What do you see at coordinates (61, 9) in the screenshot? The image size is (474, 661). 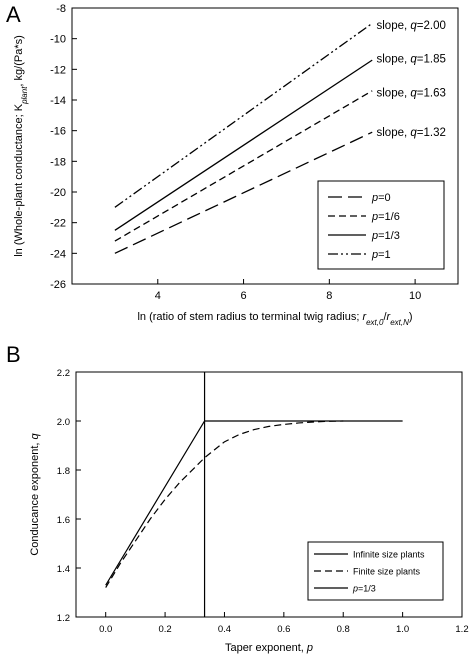 I see `y-tick-label: -8` at bounding box center [61, 9].